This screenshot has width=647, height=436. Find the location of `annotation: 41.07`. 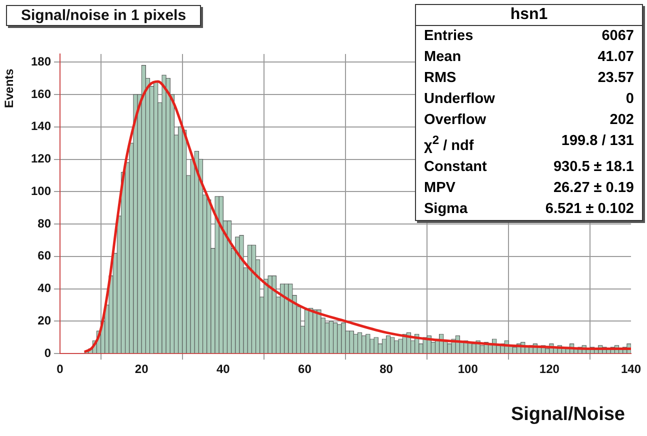

annotation: 41.07 is located at coordinates (616, 57).